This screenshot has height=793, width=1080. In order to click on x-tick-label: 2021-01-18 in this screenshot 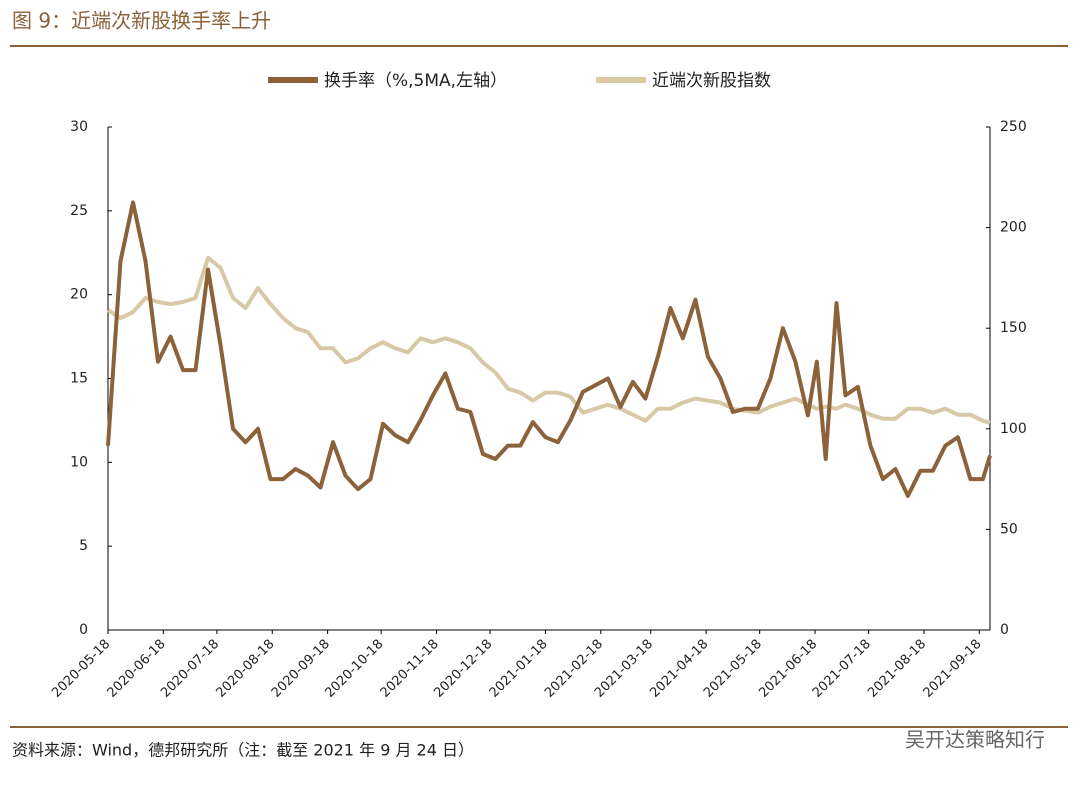, I will do `click(519, 669)`.